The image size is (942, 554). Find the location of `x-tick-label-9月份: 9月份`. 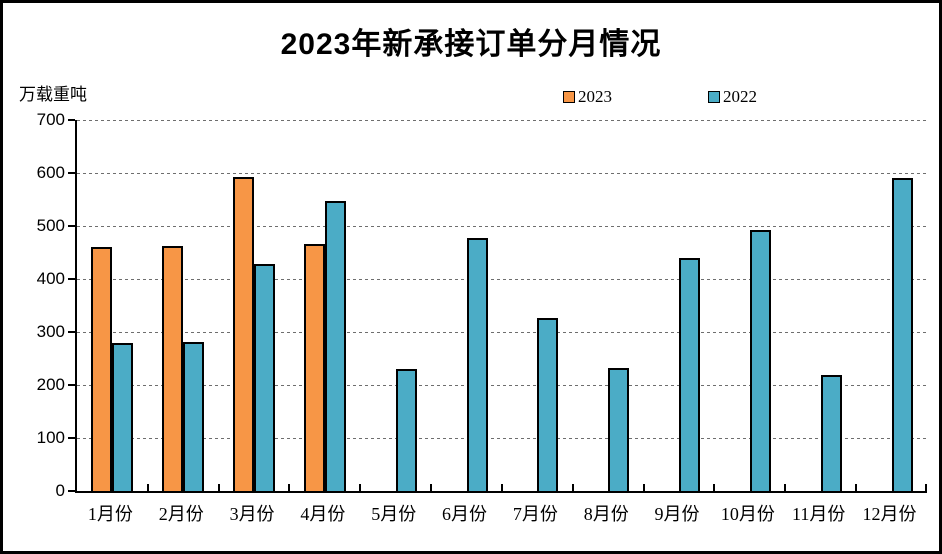

x-tick-label-9月份: 9月份 is located at coordinates (677, 514).